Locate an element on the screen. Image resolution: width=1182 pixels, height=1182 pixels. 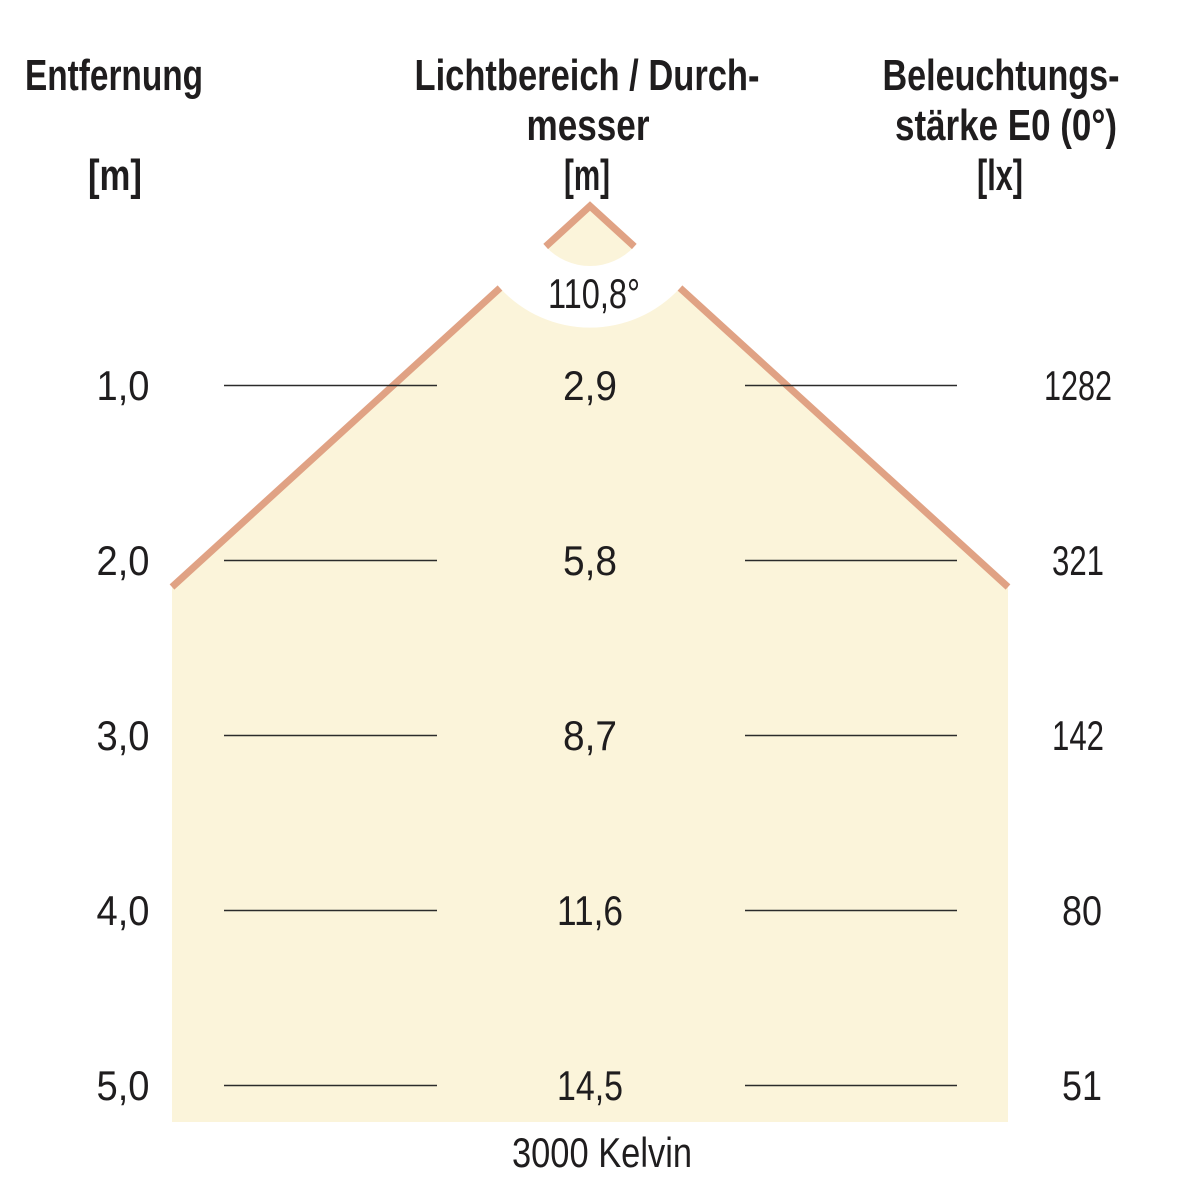
row5-illuminance: 51 is located at coordinates (1082, 1085).